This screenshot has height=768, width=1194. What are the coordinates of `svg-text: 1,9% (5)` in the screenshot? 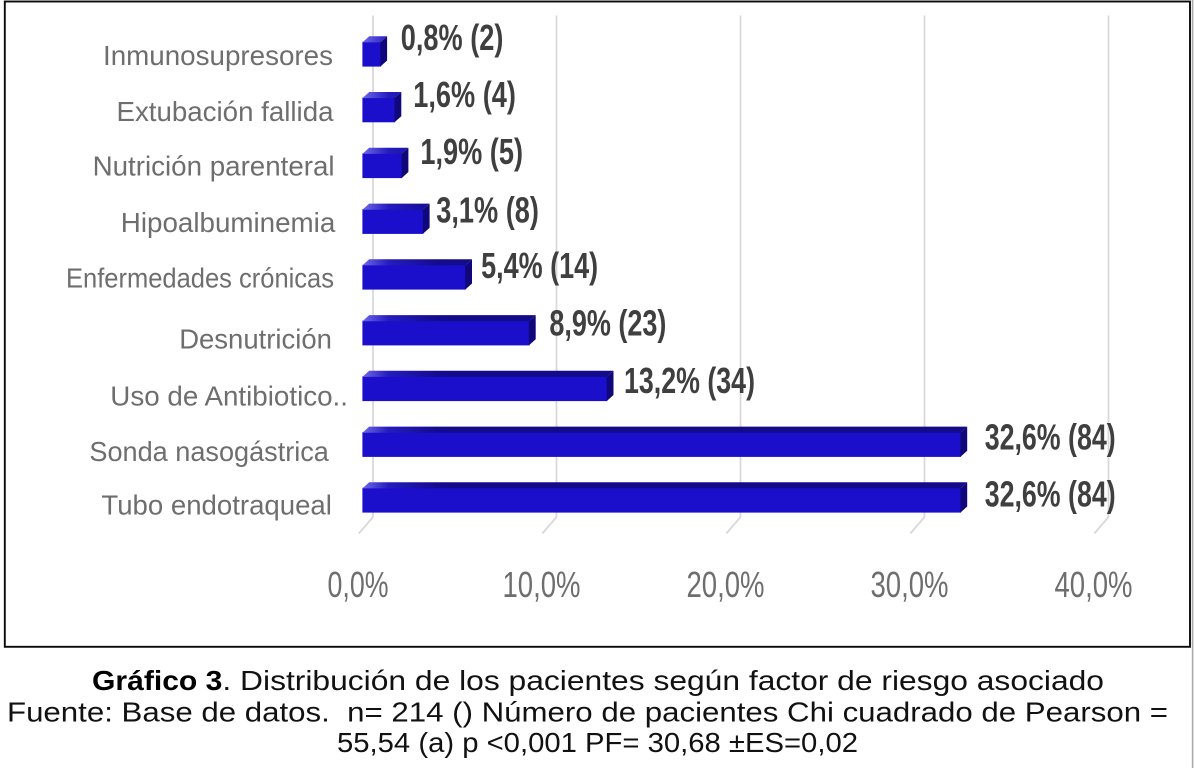 It's located at (471, 151).